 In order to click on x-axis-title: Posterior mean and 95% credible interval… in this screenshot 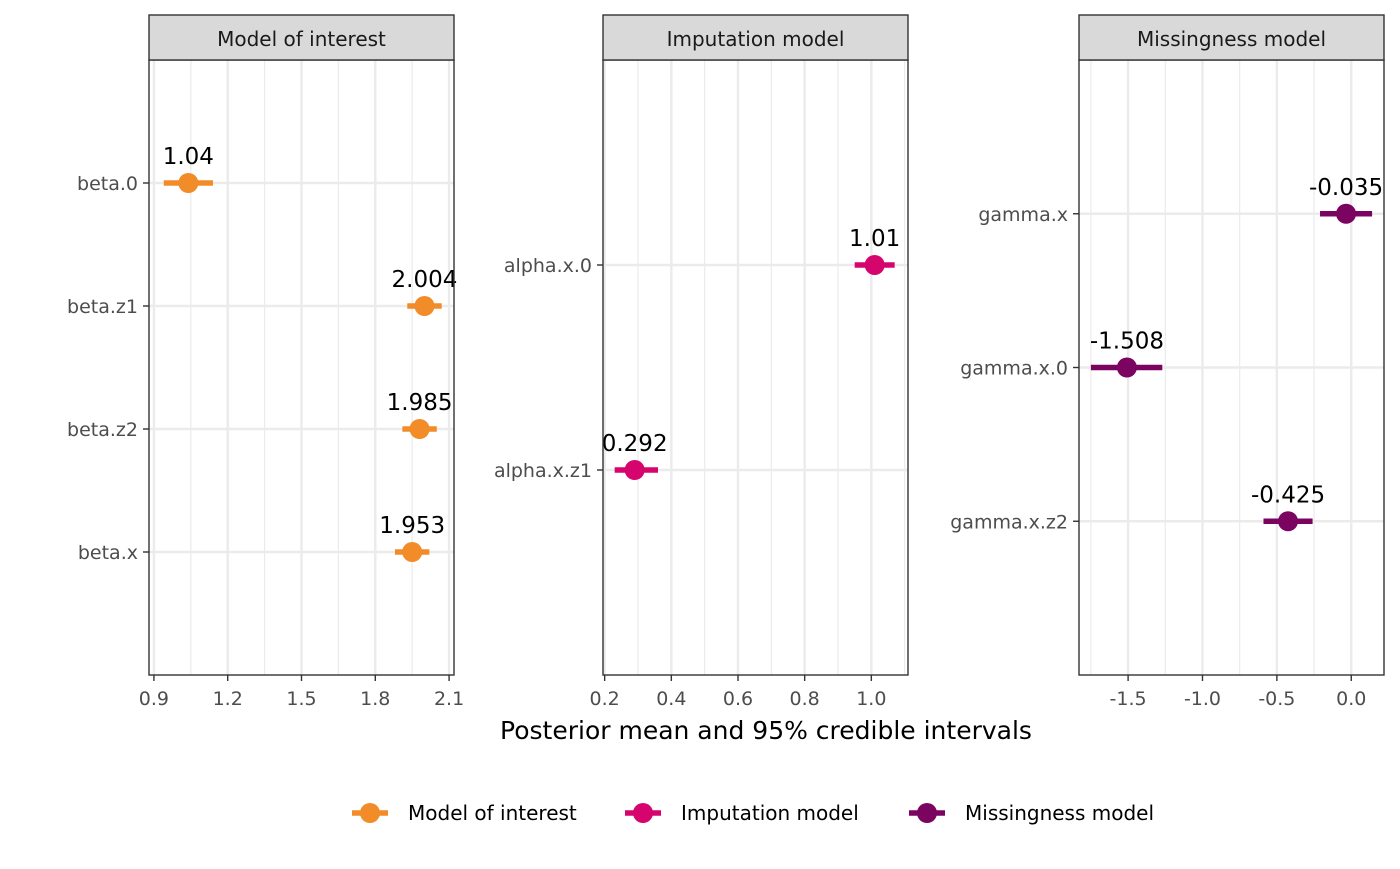, I will do `click(766, 730)`.